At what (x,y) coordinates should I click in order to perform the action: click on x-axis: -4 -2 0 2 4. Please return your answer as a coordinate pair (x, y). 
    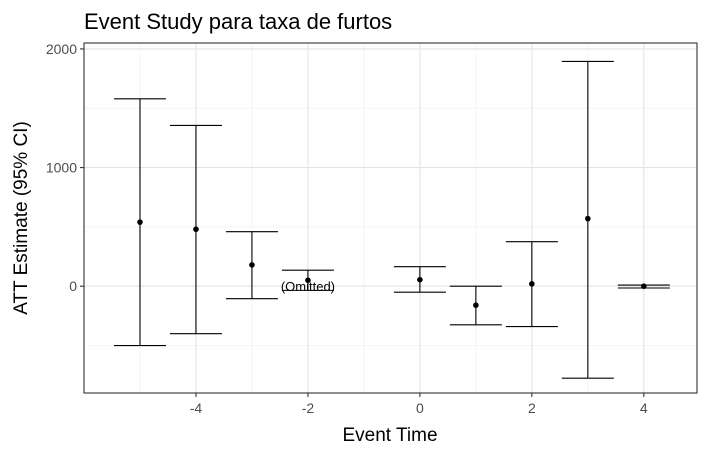
    Looking at the image, I should click on (419, 404).